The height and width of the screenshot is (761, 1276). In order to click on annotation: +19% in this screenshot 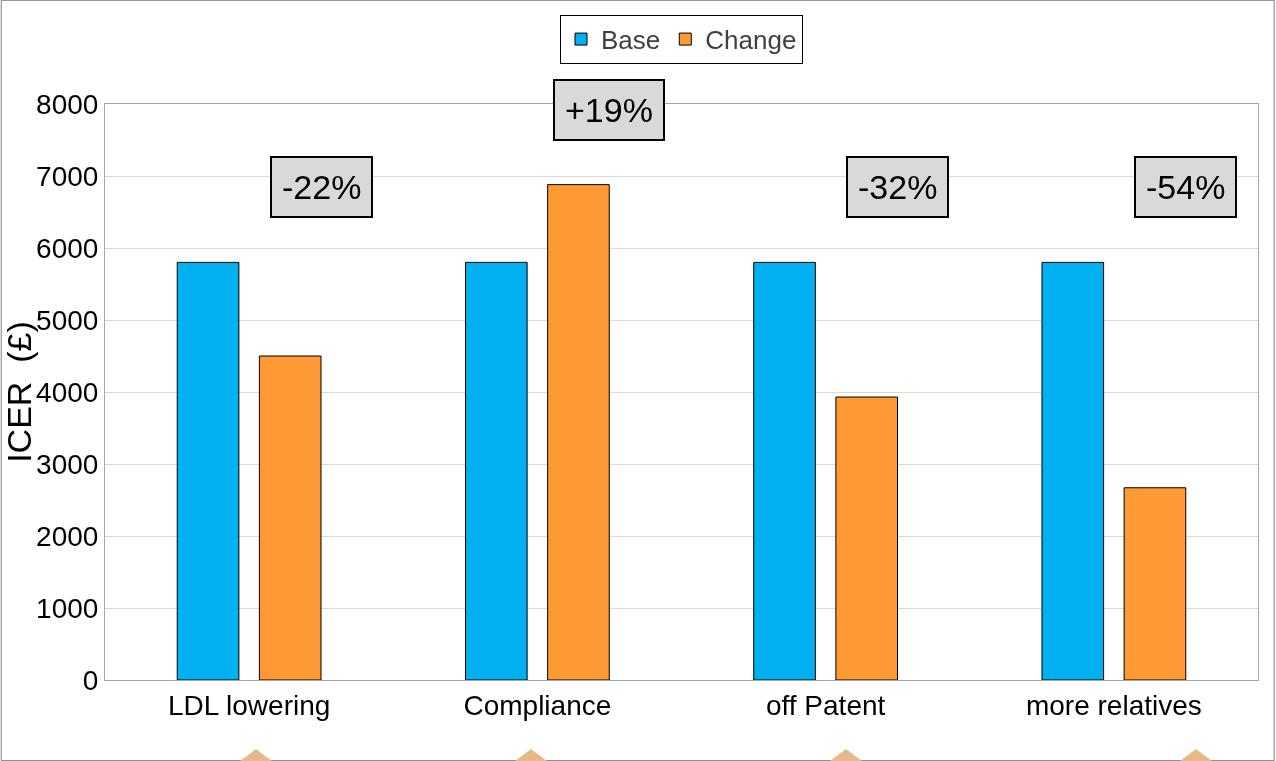, I will do `click(609, 110)`.